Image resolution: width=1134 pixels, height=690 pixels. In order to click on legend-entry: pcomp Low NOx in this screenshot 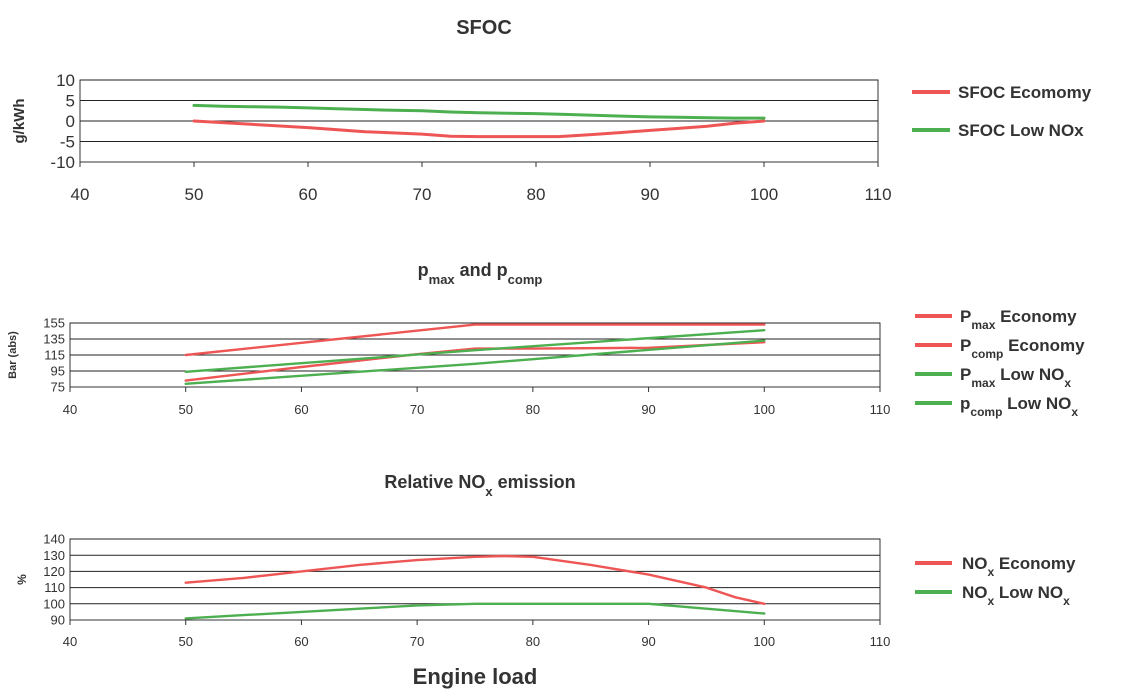, I will do `click(1019, 406)`.